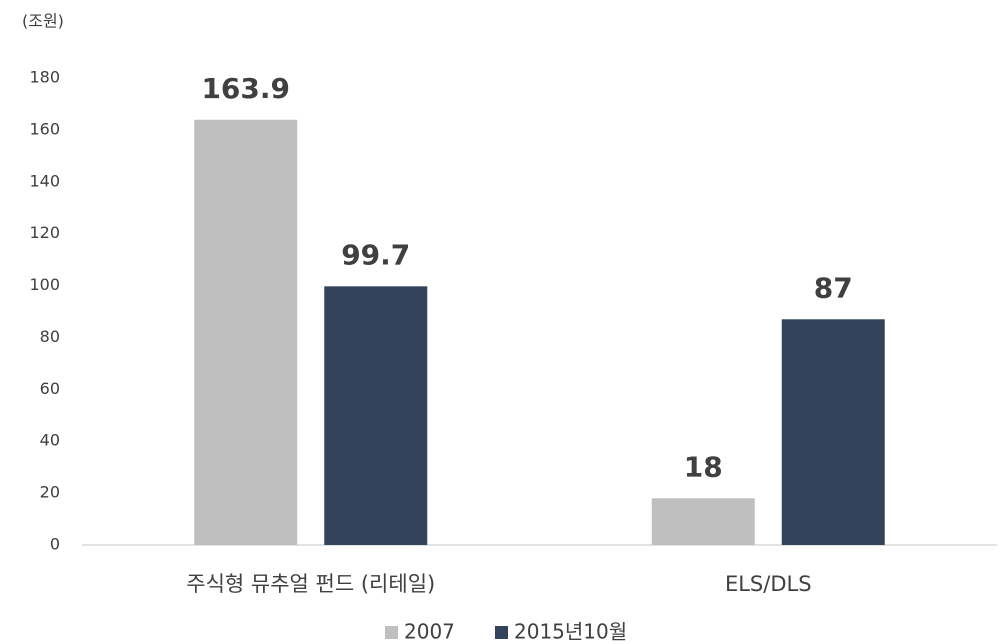 The image size is (1005, 644). I want to click on y-tick-label: 20, so click(50, 492).